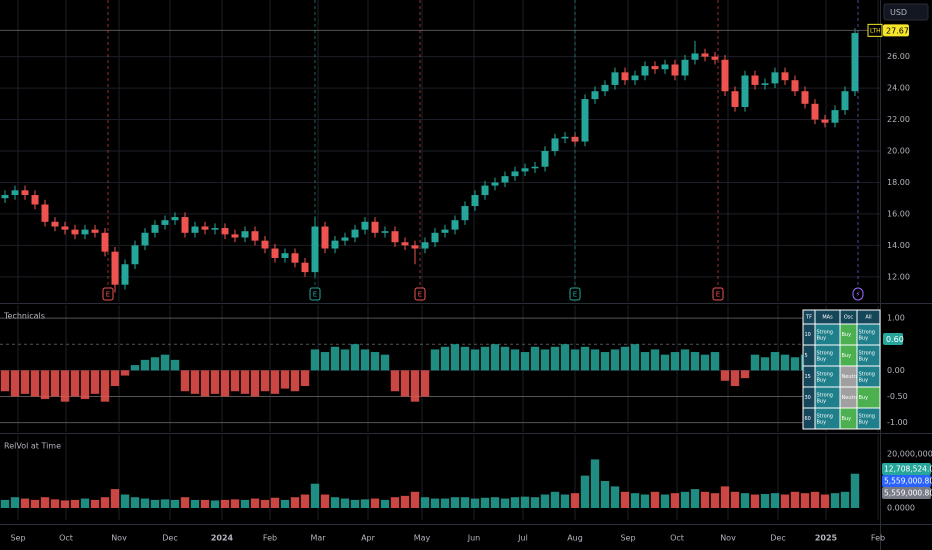 This screenshot has height=550, width=932. Describe the element at coordinates (806, 356) in the screenshot. I see `table-cell-text: 5` at that location.